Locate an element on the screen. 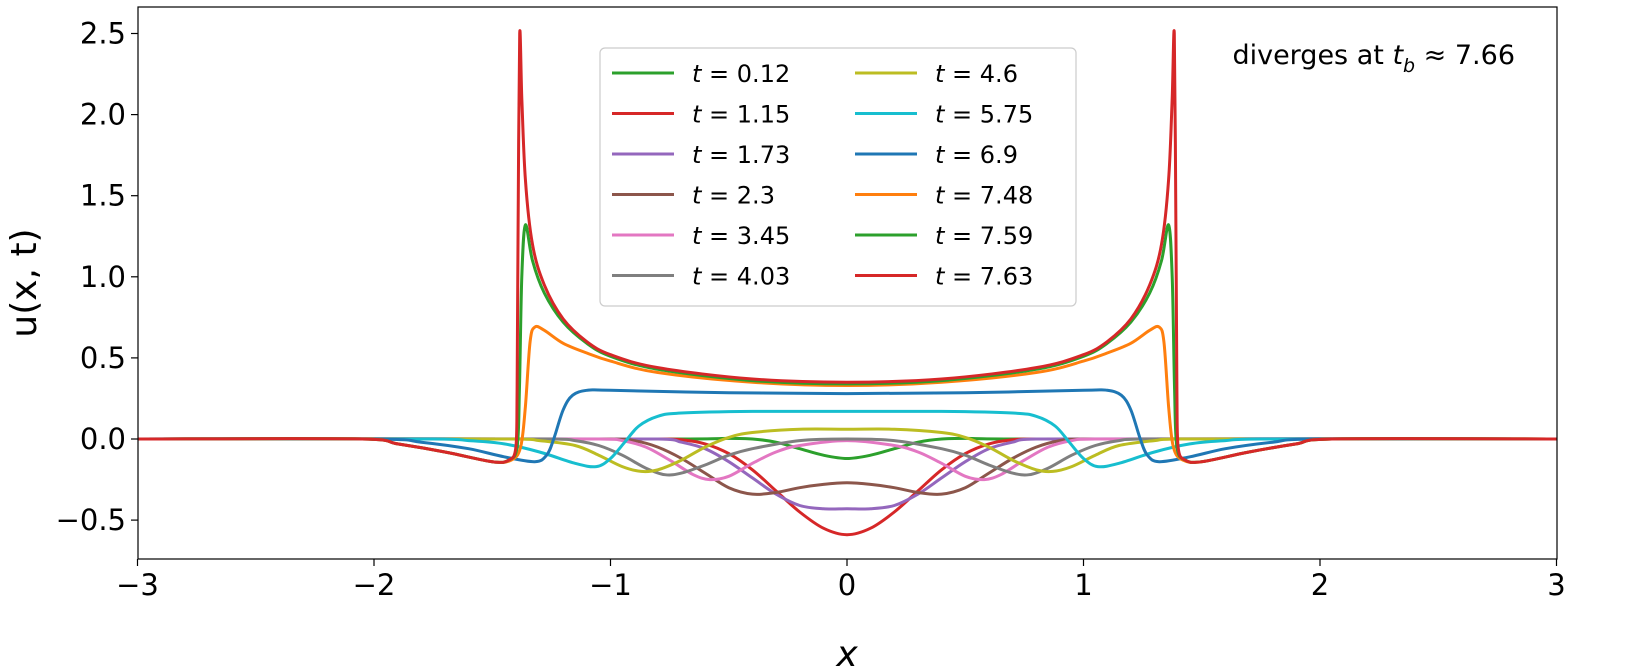 This screenshot has height=671, width=1650. y-tick-label: 1.0 is located at coordinates (103, 277).